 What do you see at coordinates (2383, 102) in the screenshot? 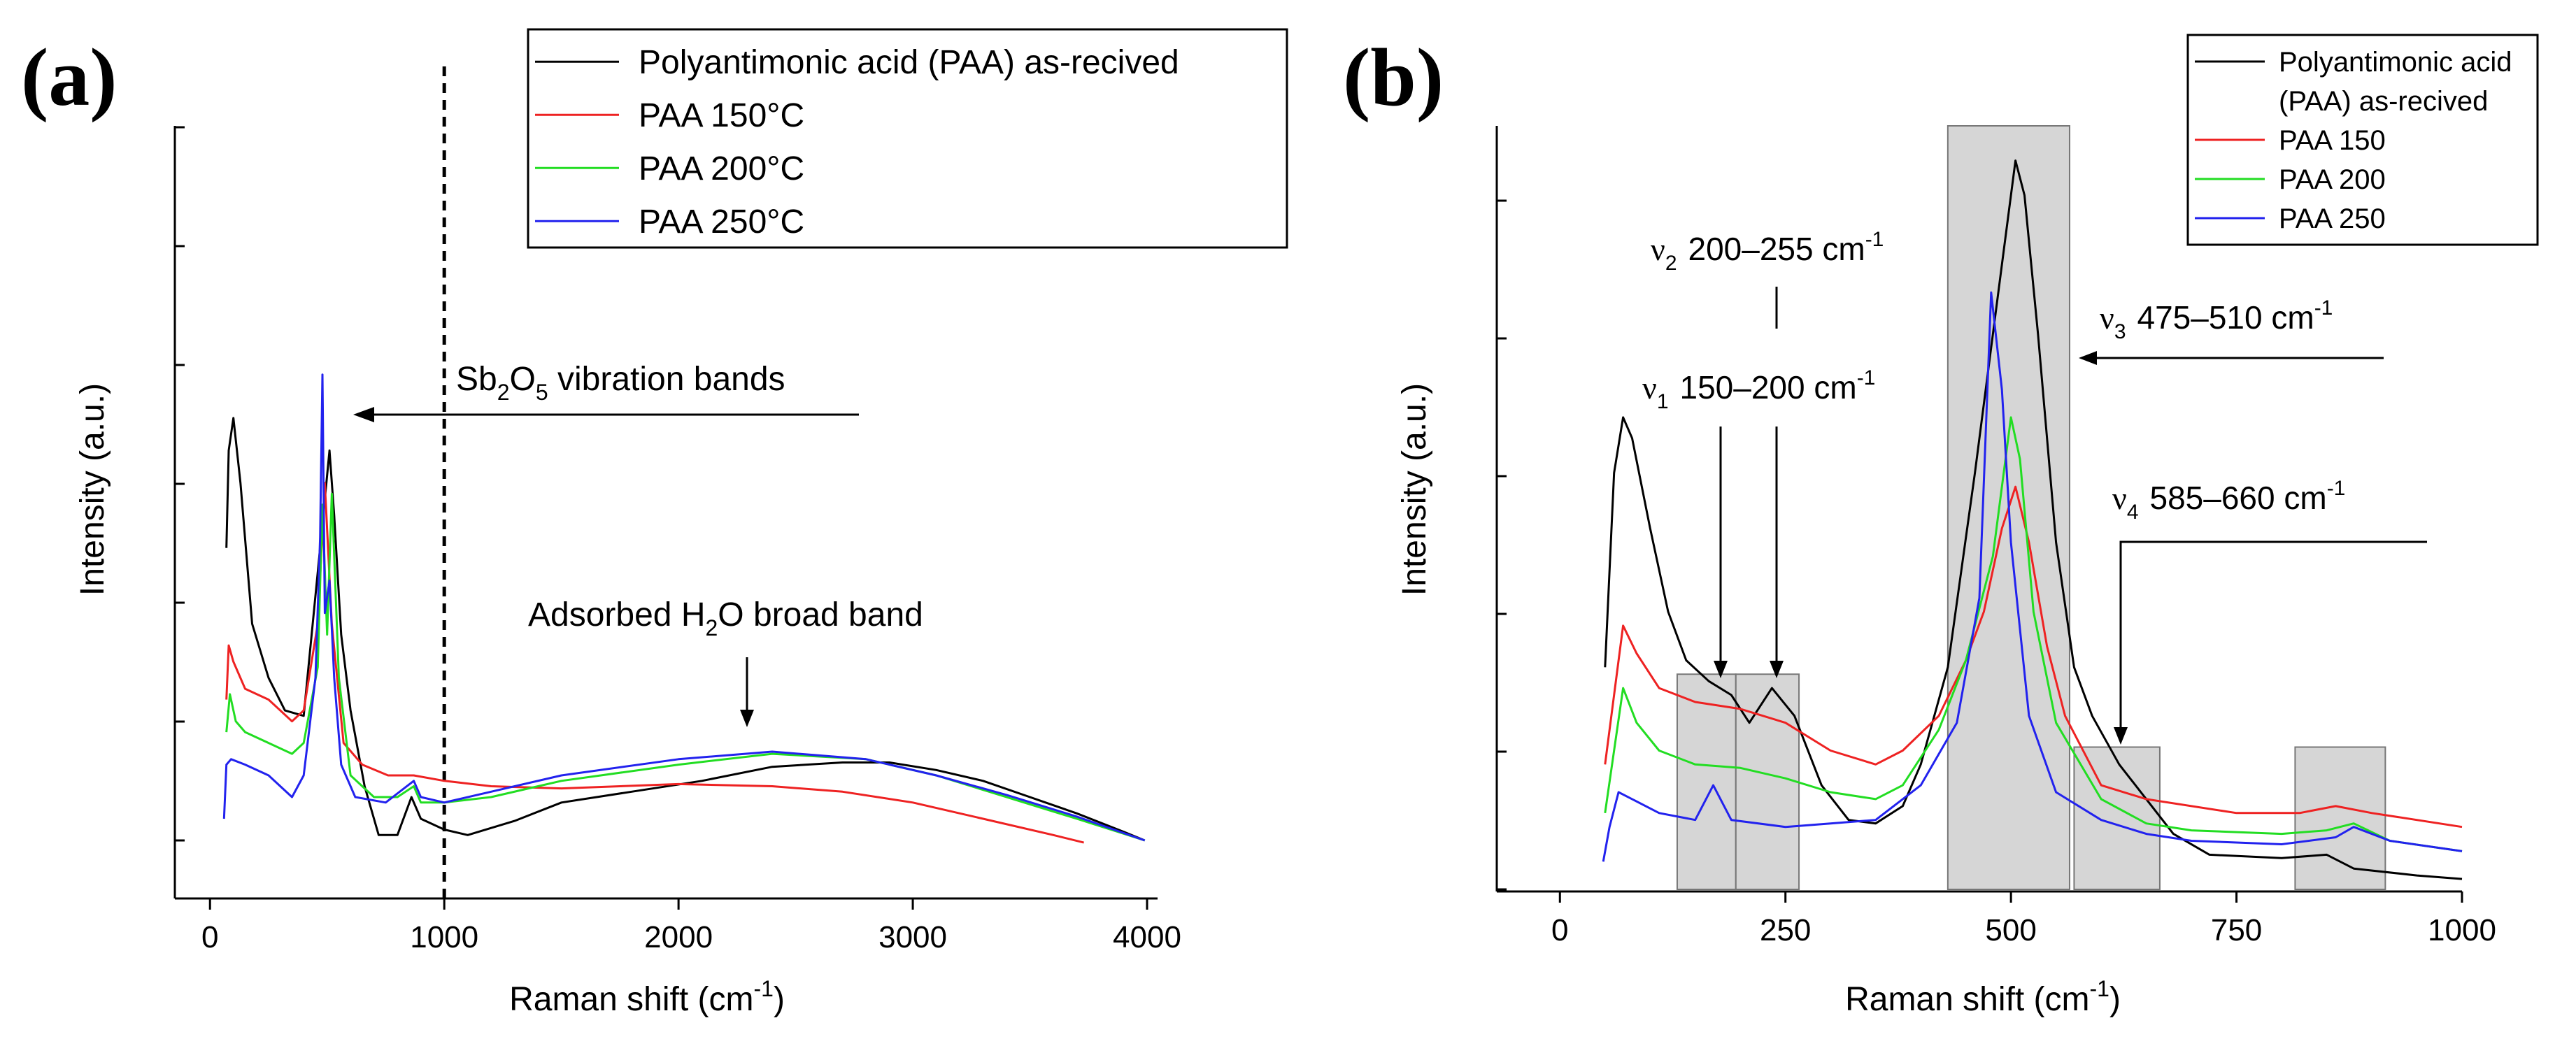
I see `legend-label-1: (PAA) as-recived` at bounding box center [2383, 102].